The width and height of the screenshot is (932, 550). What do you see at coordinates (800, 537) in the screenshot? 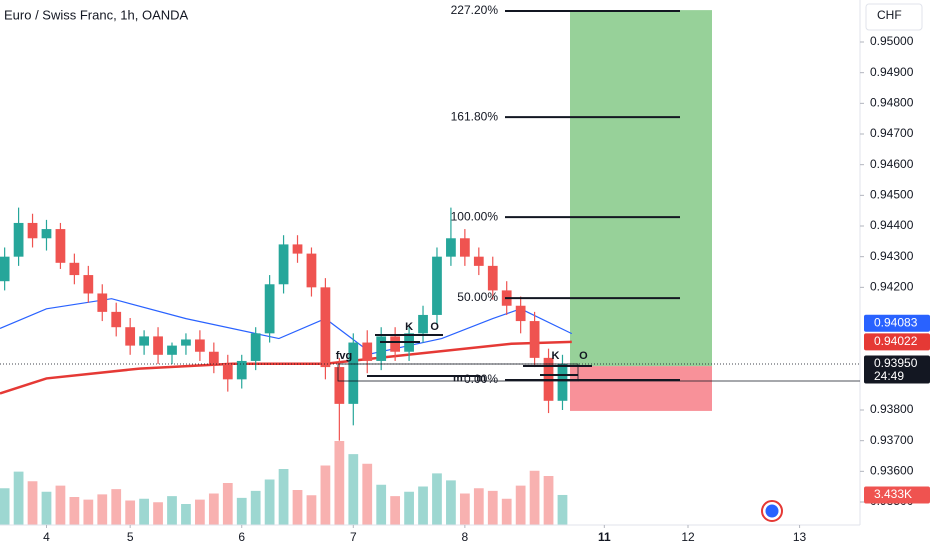
I see `x-tick-label: 13` at bounding box center [800, 537].